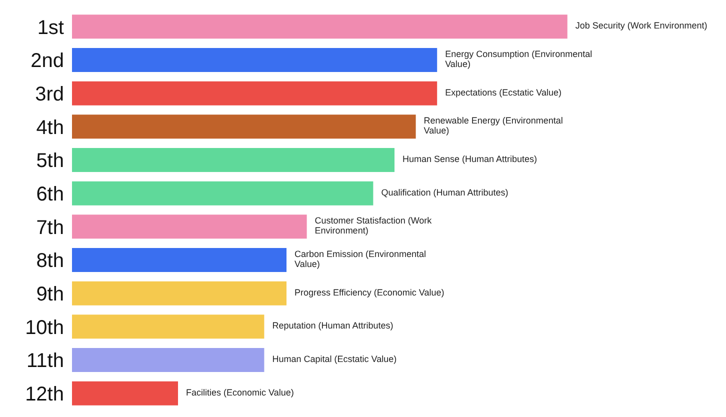 The height and width of the screenshot is (417, 726). I want to click on annotation: Renewable Energy (Environmental Value), so click(493, 126).